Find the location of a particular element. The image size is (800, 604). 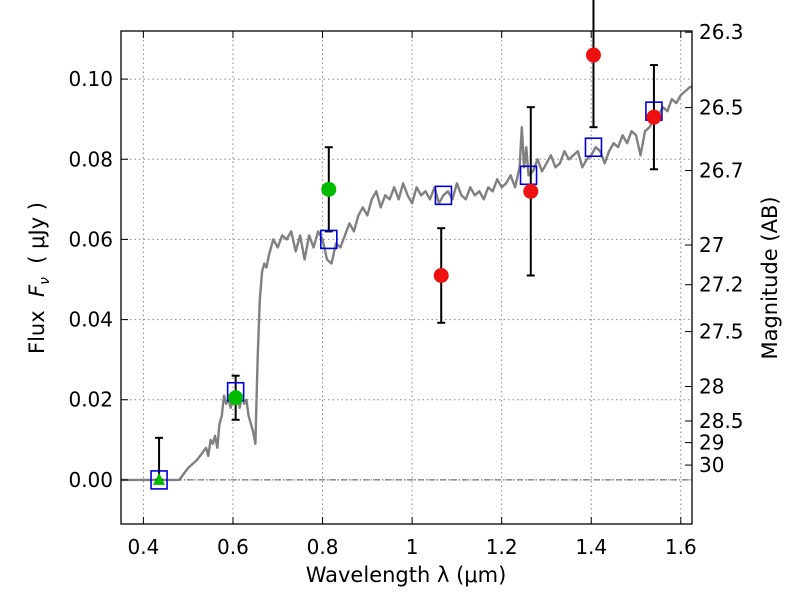

y2-tick-label: 27.2 is located at coordinates (721, 285).